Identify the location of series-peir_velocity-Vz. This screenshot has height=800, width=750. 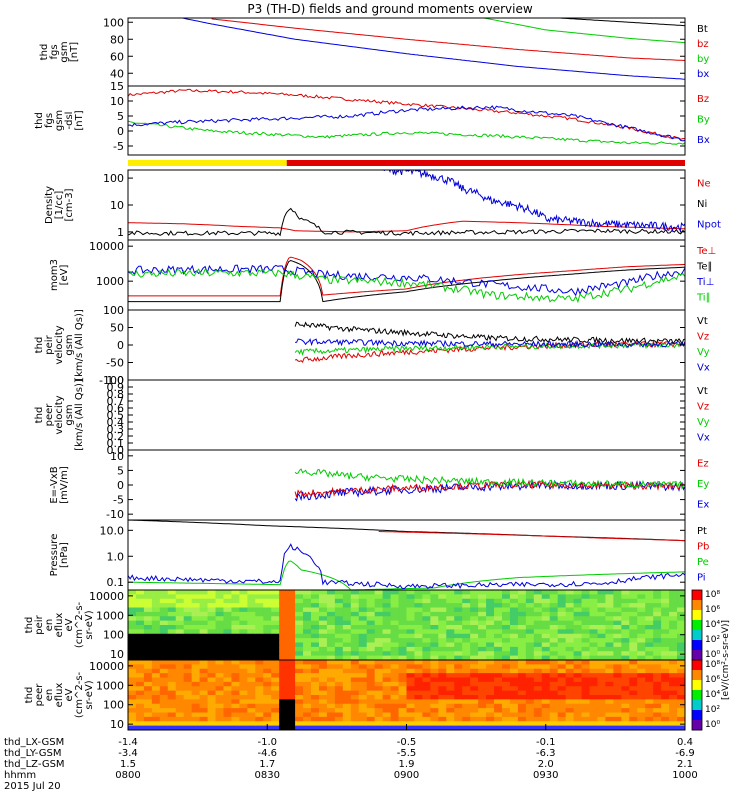
(489, 351).